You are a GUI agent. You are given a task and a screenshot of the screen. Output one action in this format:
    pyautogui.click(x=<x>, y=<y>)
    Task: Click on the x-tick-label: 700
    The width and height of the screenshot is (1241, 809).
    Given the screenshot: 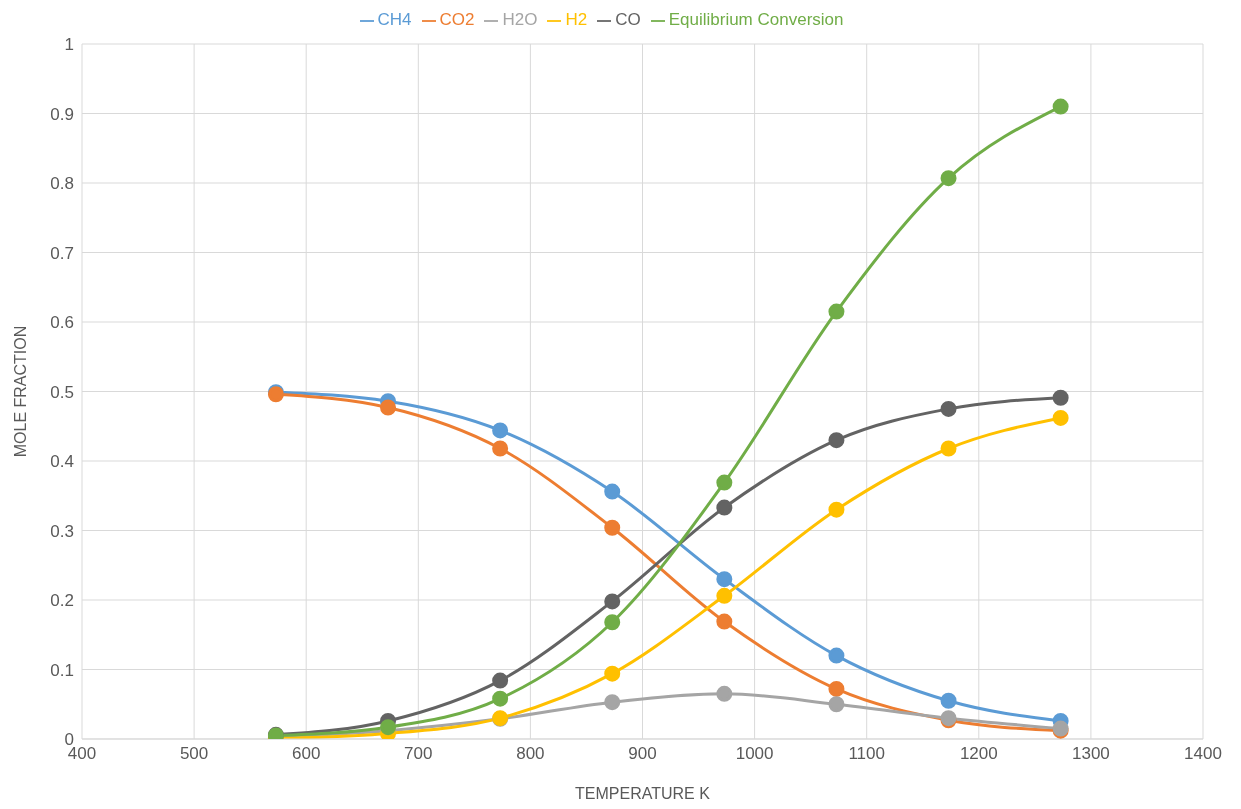 What is the action you would take?
    pyautogui.click(x=418, y=754)
    